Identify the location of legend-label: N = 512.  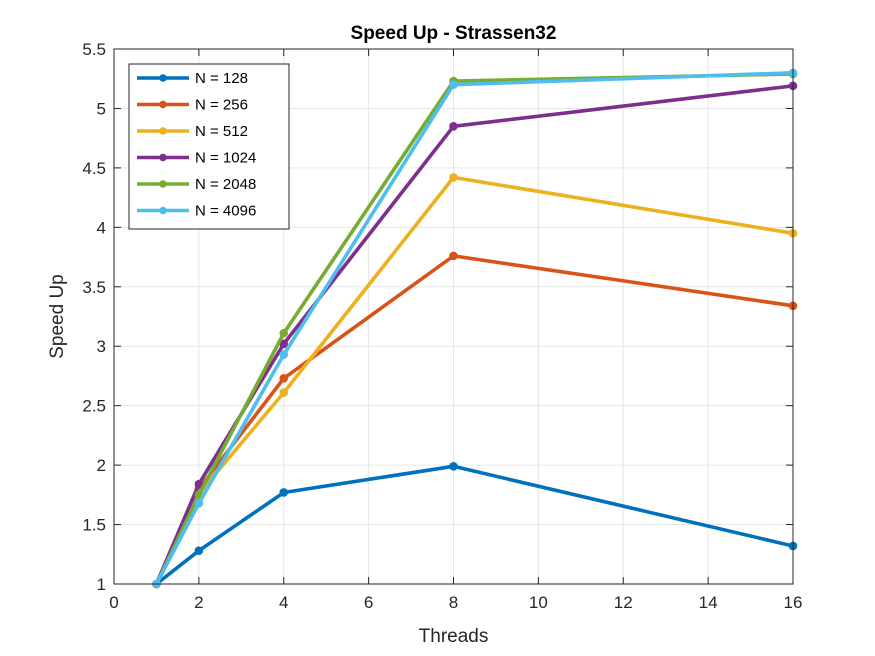
(221, 131).